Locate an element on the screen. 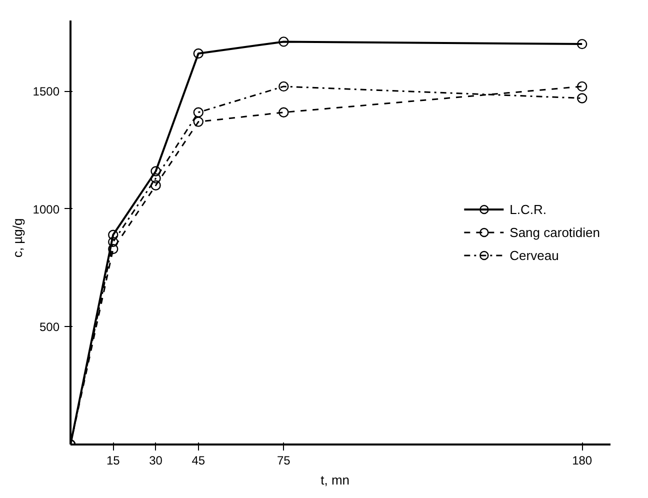  legend-label: Cerveau is located at coordinates (534, 255).